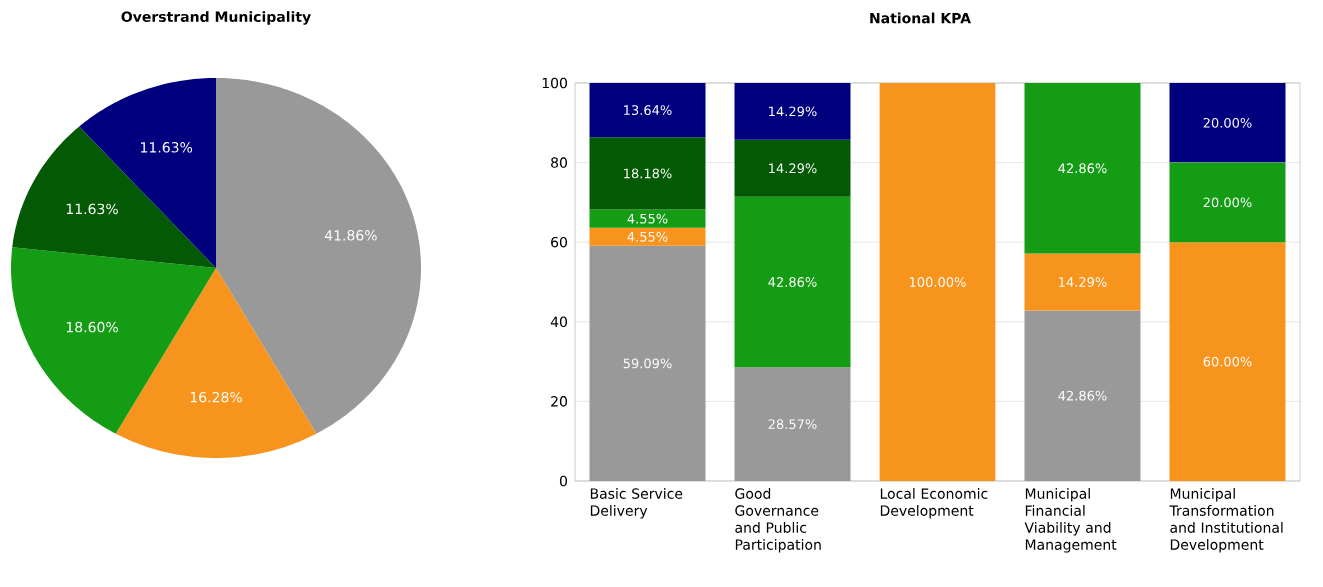  I want to click on x-tick-label: Good Governance and Public Participation, so click(778, 520).